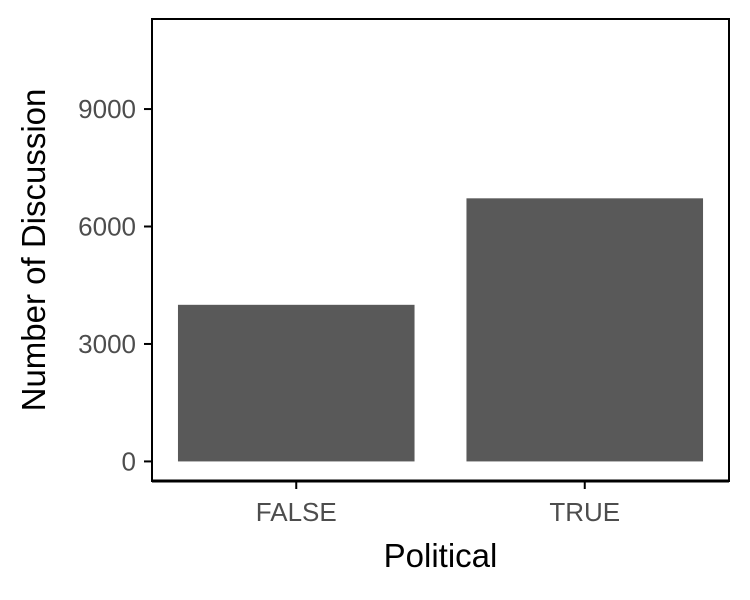  I want to click on y-axis: 0 3000 6000 9000, so click(115, 285).